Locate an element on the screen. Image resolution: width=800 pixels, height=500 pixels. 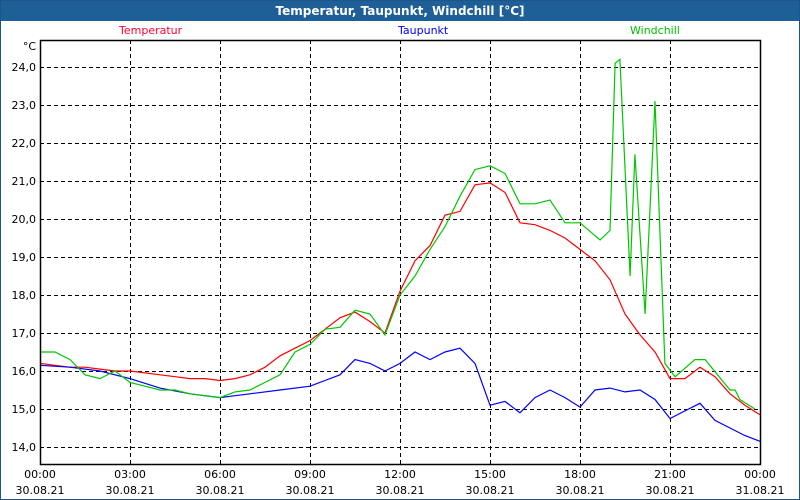
y-tick-label: 24,0 is located at coordinates (24, 67).